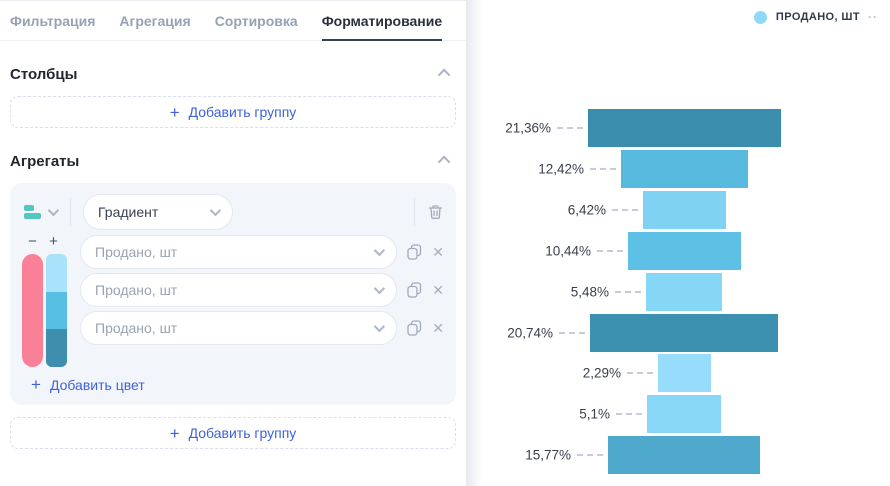  Describe the element at coordinates (474, 243) in the screenshot. I see `panel-divider` at that location.